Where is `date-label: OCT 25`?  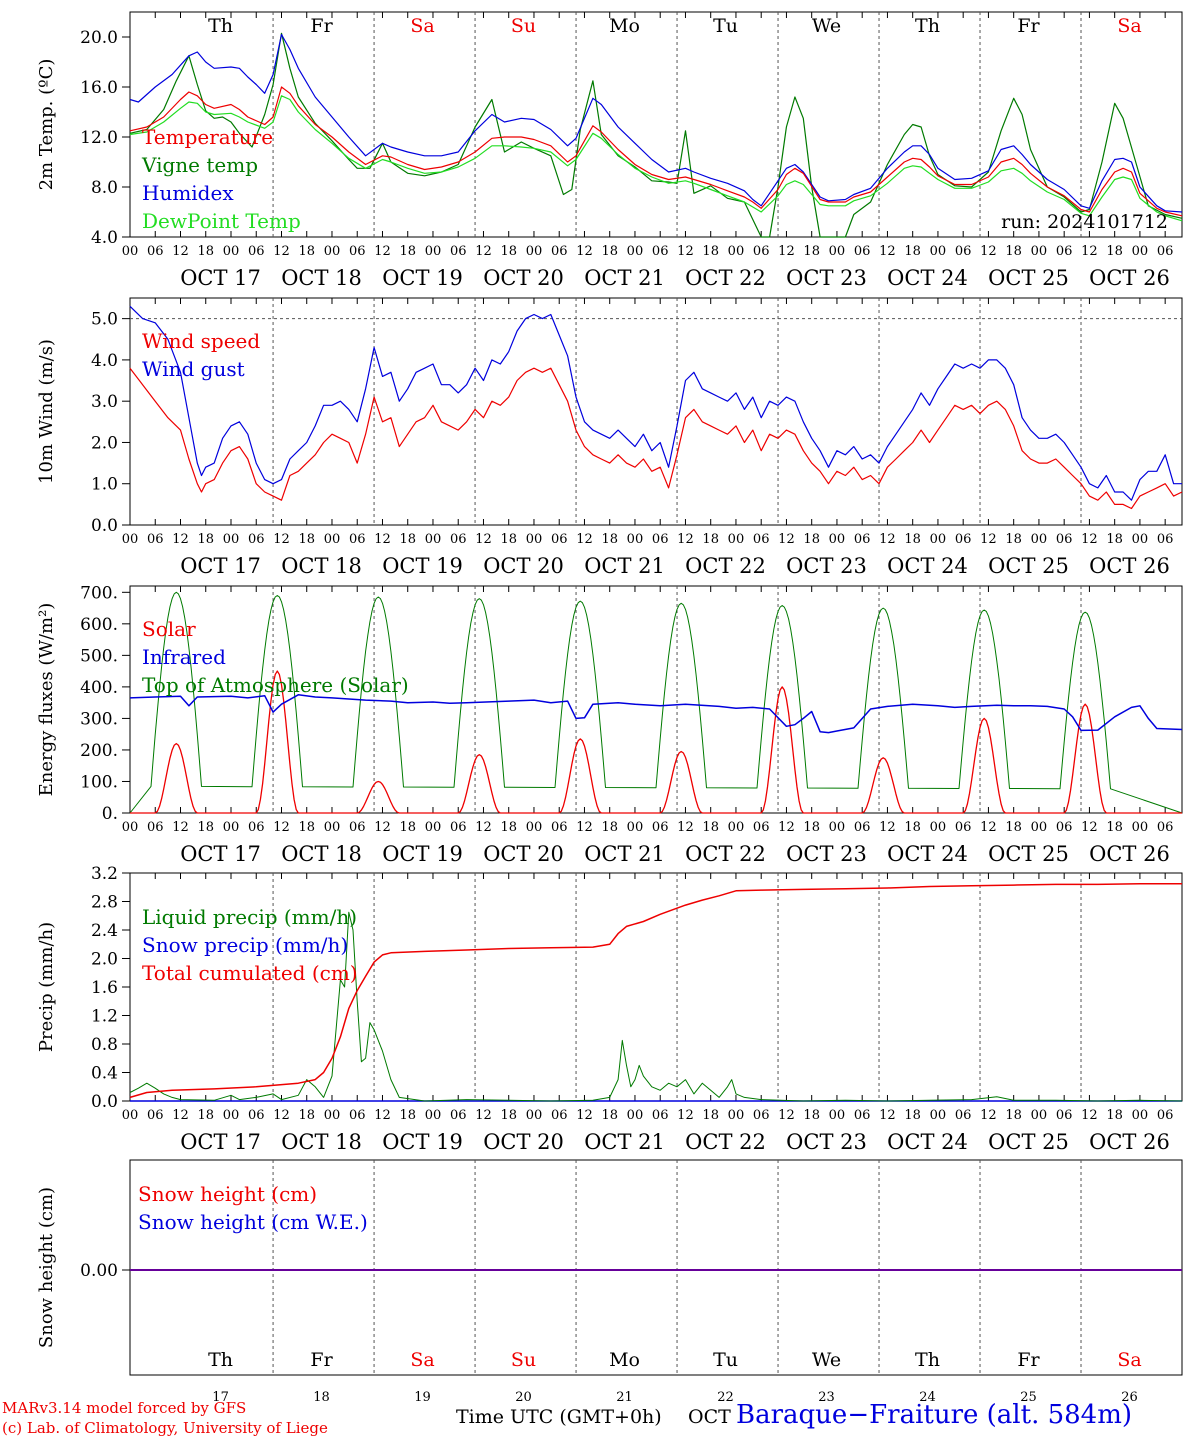 date-label: OCT 25 is located at coordinates (1028, 854).